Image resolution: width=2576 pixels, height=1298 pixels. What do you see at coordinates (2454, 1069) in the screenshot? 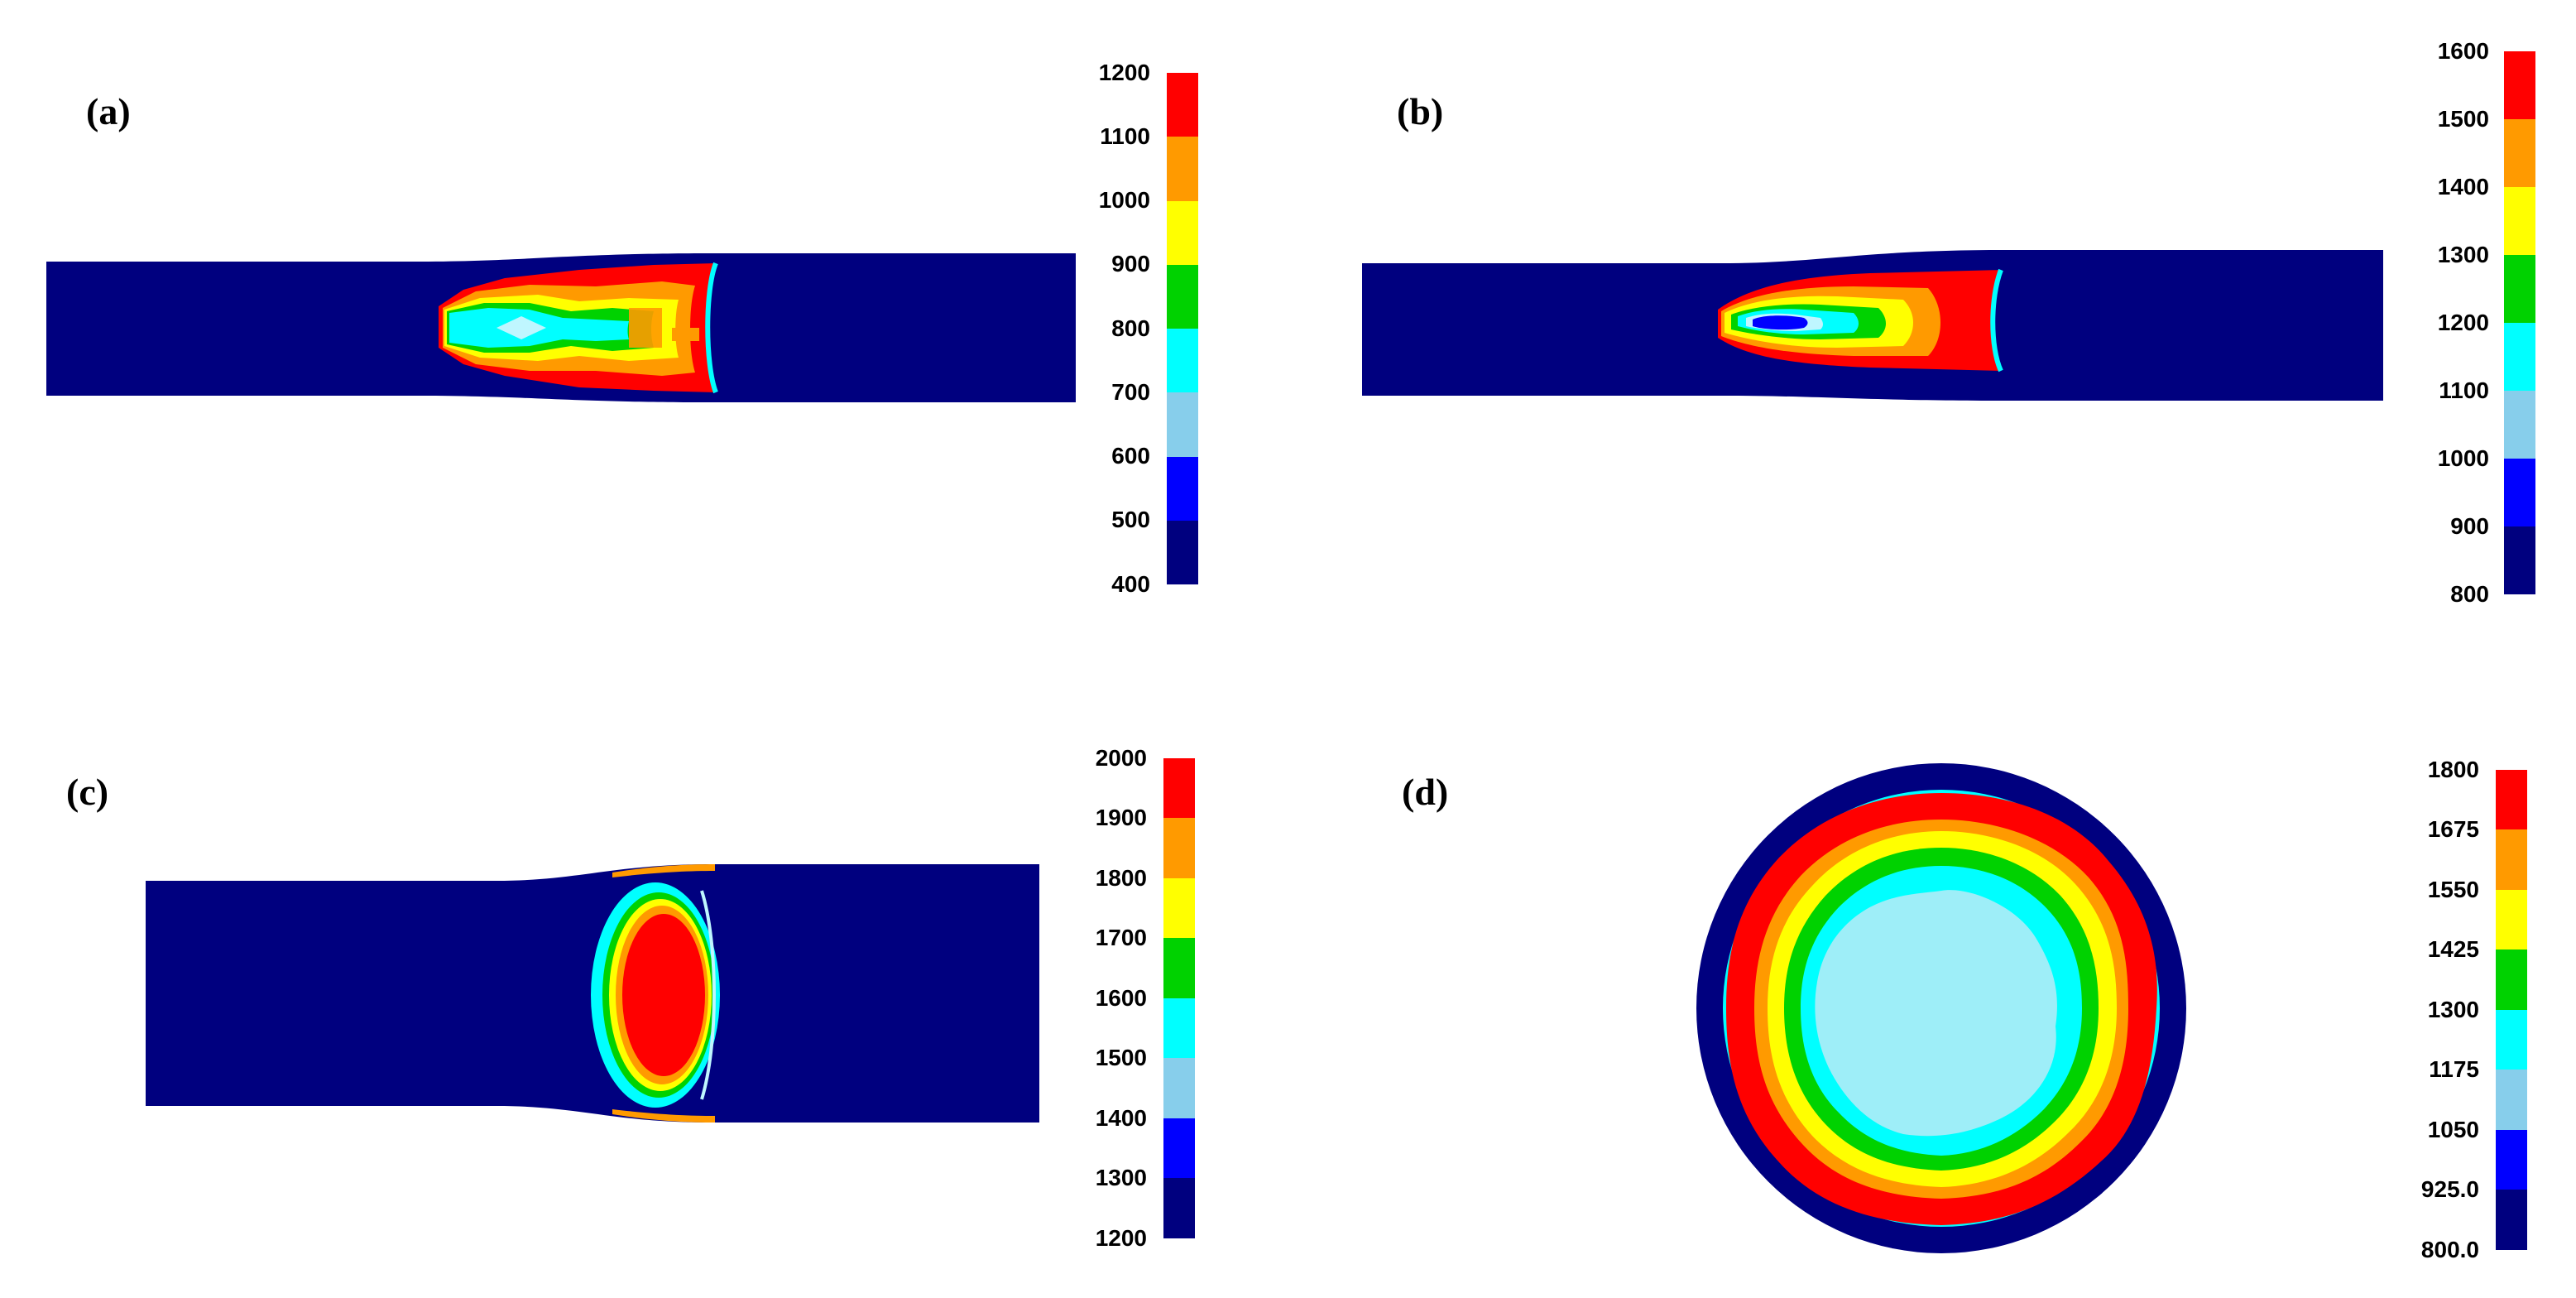
I see `tick-label: 1175` at bounding box center [2454, 1069].